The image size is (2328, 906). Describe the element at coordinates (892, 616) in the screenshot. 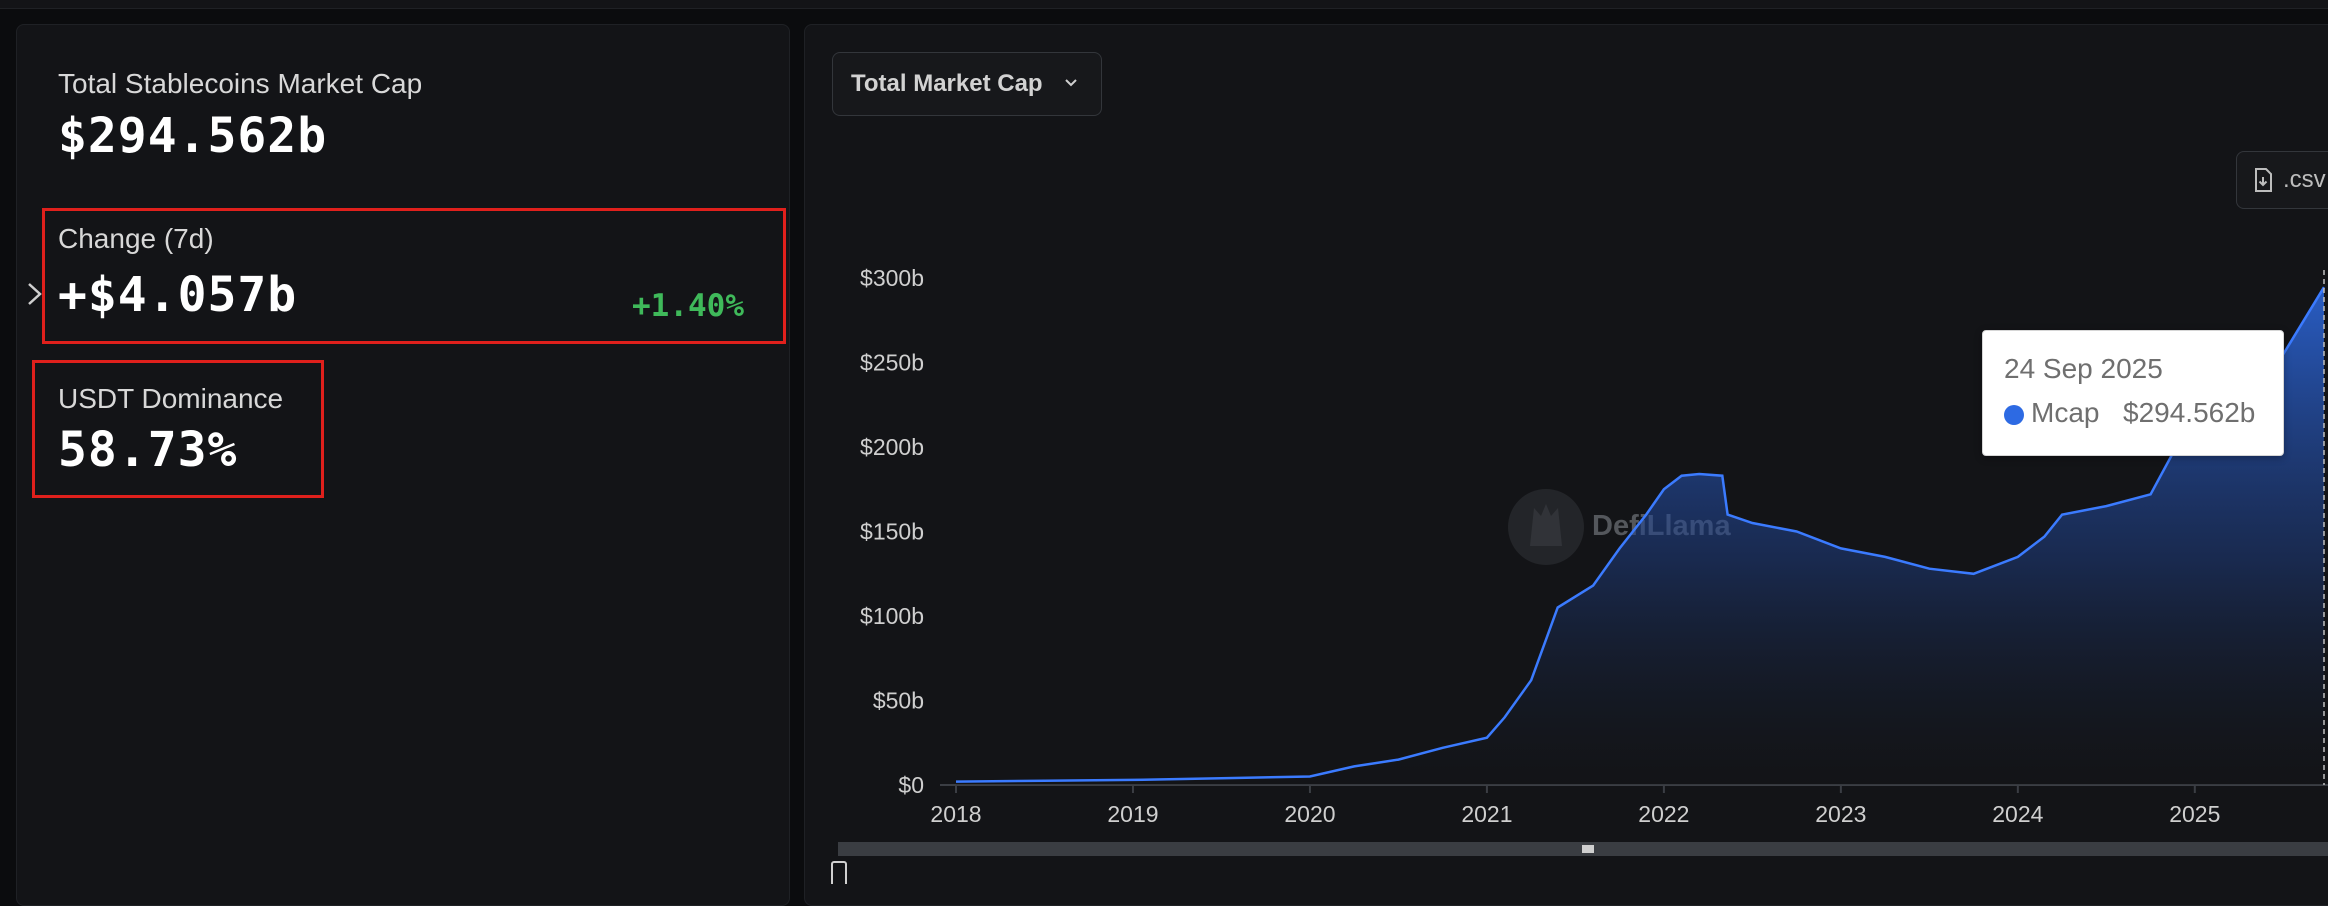

I see `y-tick-label: $100b` at that location.